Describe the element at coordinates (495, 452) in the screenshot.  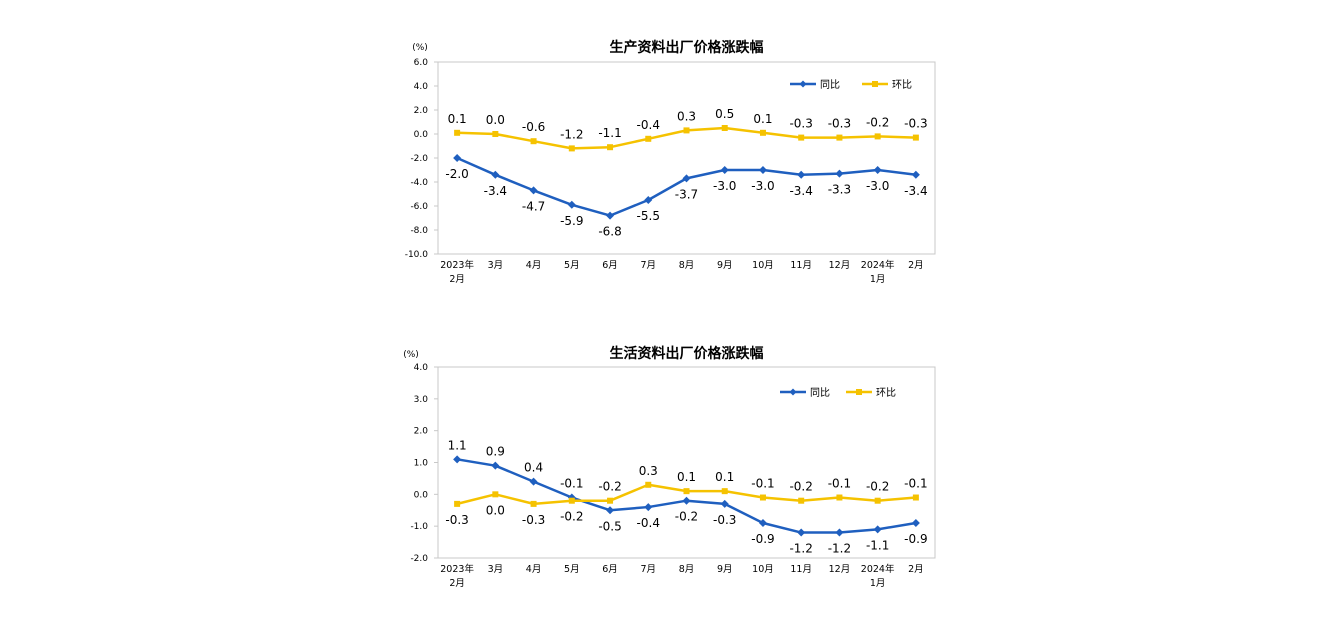
I see `data-label-yoy: 0.9` at that location.